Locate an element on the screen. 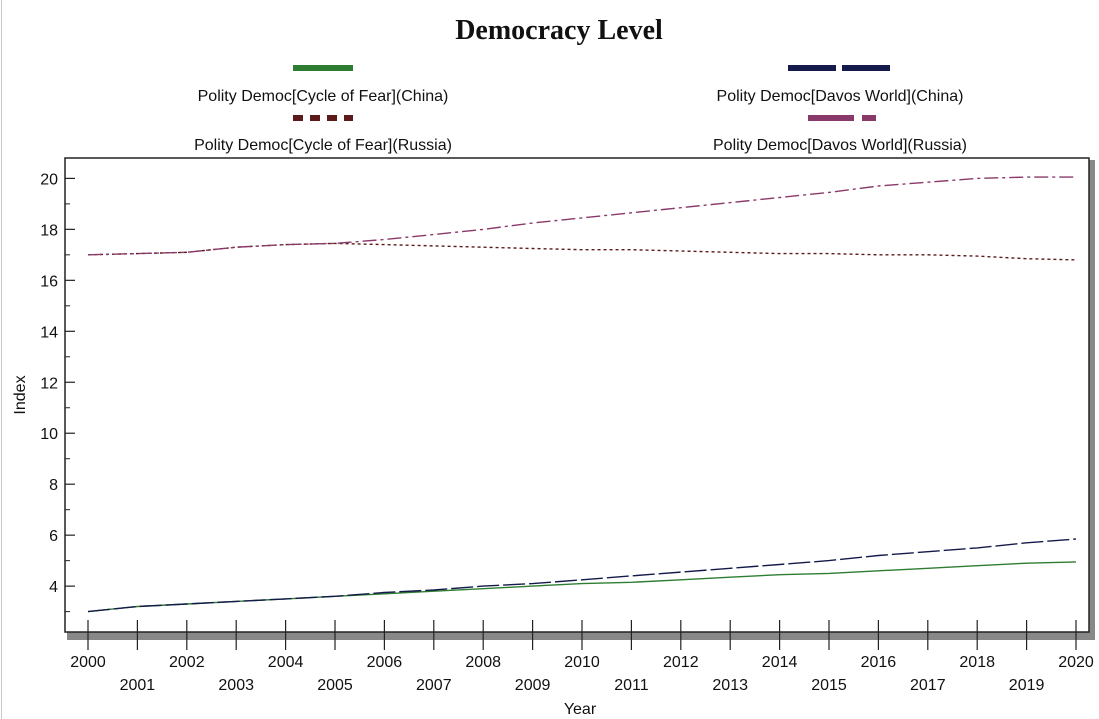 This screenshot has height=719, width=1099. legend-entry-2: Polity Democ[Cycle of Fear](Russia) is located at coordinates (323, 134).